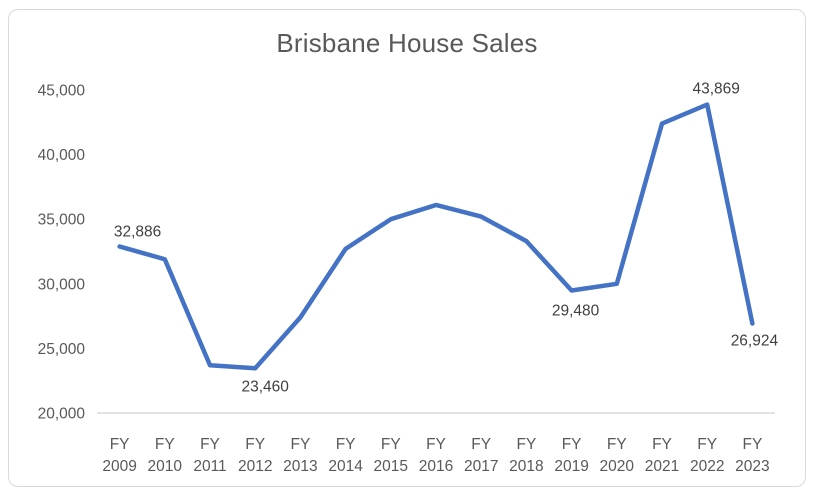 This screenshot has height=495, width=814. I want to click on data-point-label: 23,460, so click(265, 386).